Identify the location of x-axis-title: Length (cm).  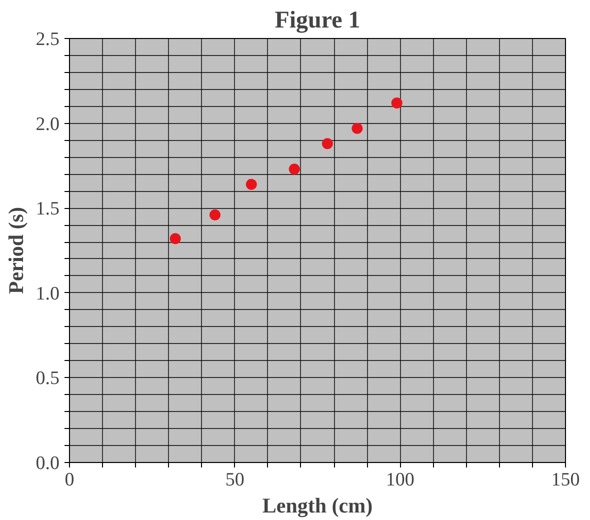
(317, 506).